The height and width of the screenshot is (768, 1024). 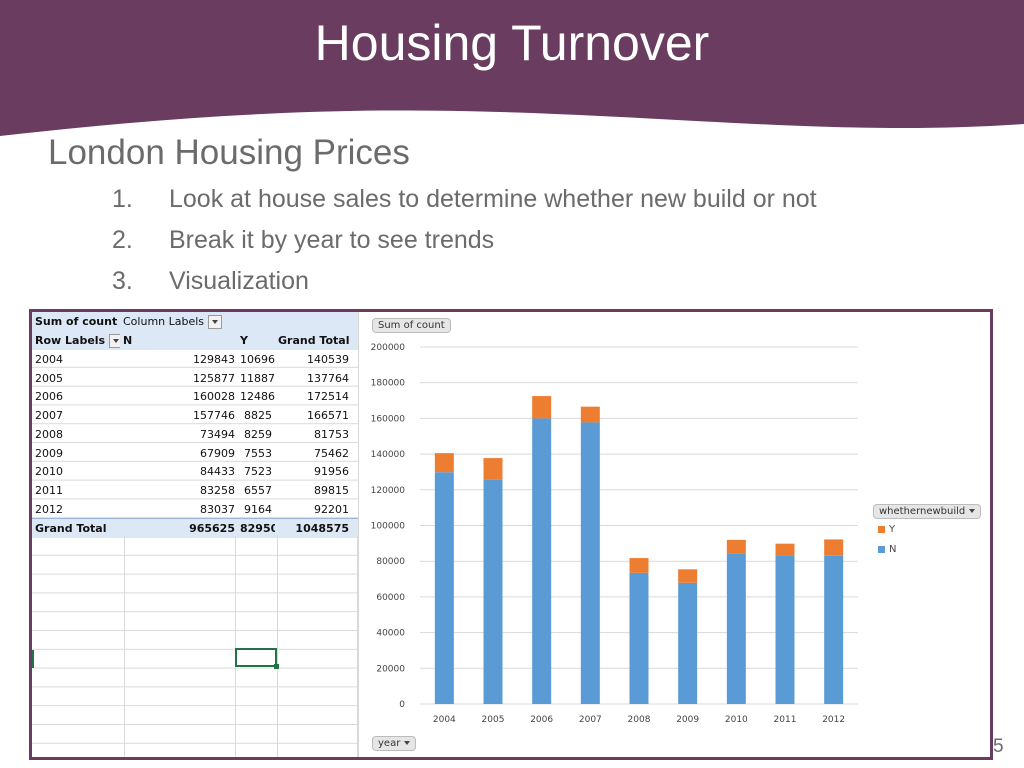 I want to click on pivot-header-row: Sum of count Column Labels, so click(x=195, y=321).